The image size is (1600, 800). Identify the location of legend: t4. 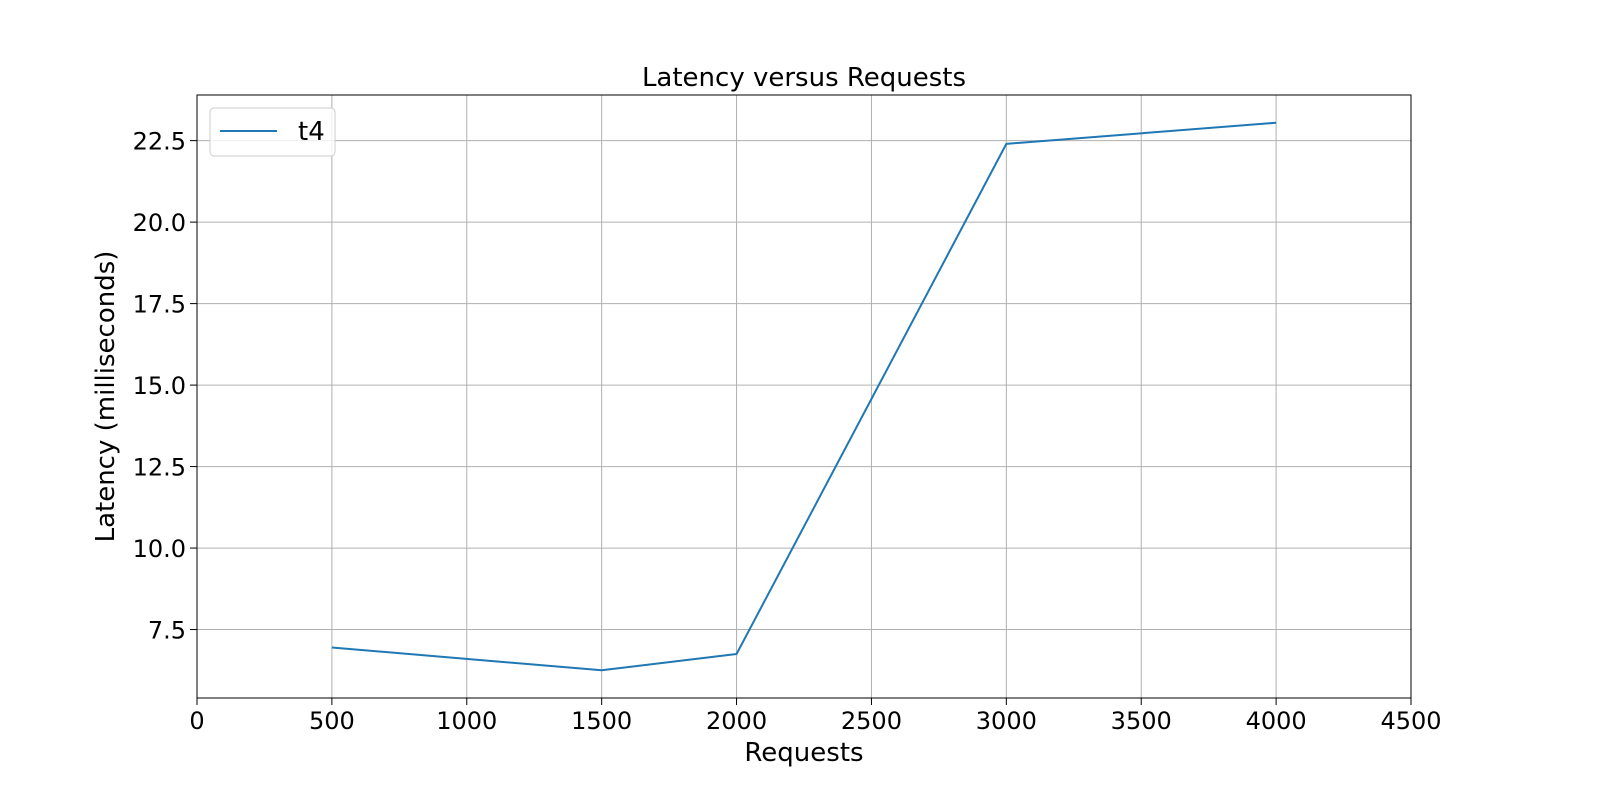
(272, 132).